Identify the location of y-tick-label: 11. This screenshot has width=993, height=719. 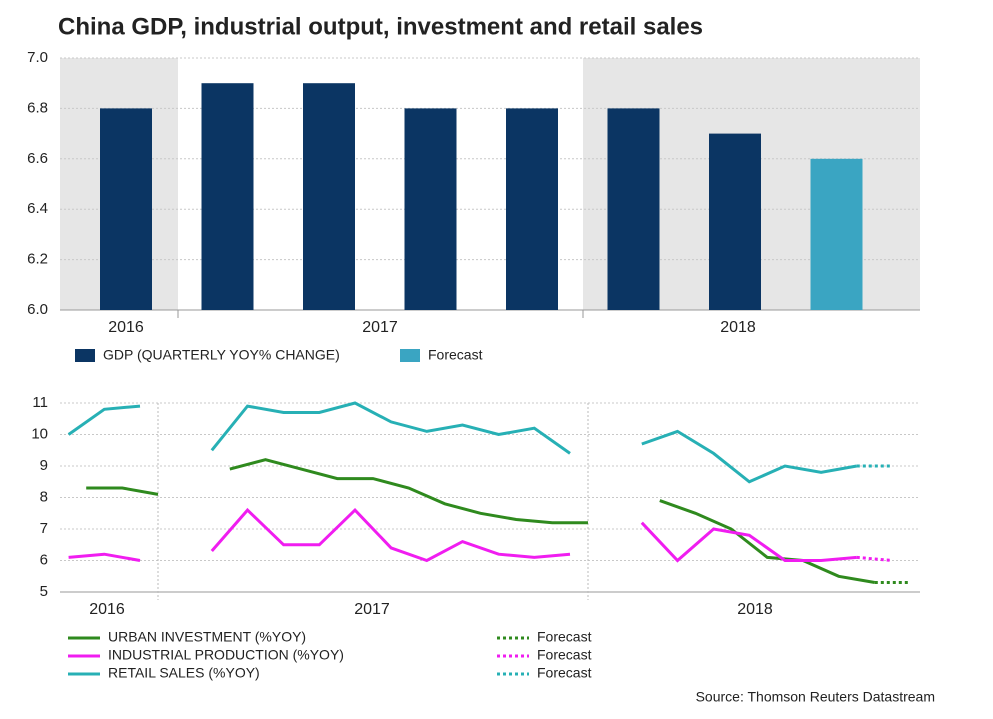
(40, 402).